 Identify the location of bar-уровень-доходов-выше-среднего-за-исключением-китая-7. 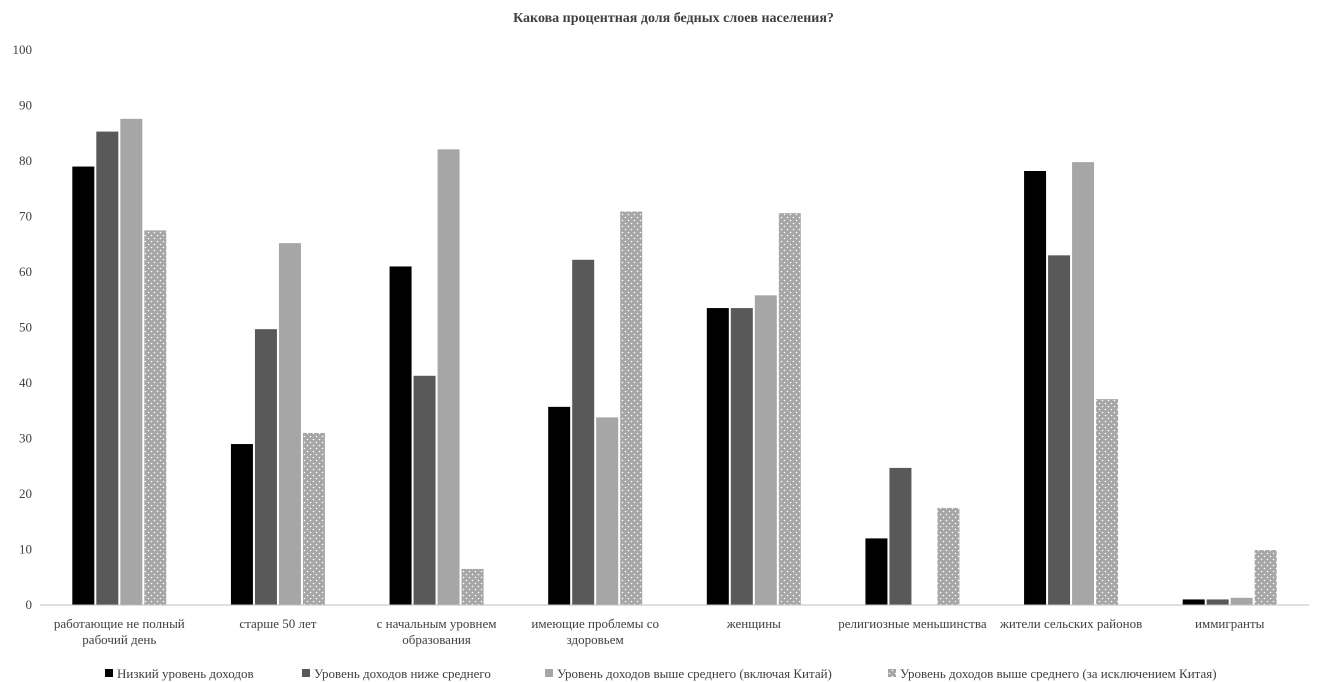
(1107, 502).